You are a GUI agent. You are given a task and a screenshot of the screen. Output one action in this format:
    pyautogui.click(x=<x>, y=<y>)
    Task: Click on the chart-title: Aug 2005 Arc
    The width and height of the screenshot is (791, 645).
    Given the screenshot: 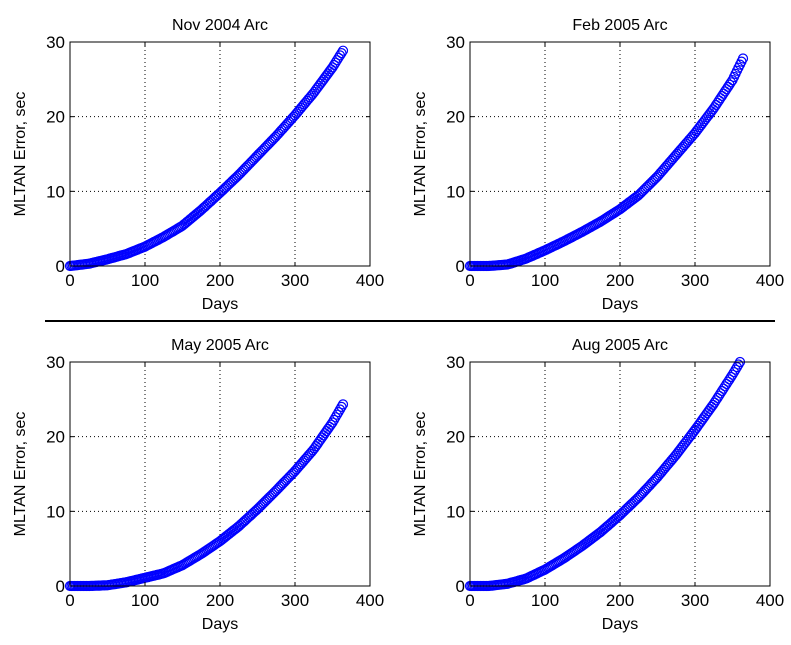 What is the action you would take?
    pyautogui.click(x=620, y=345)
    